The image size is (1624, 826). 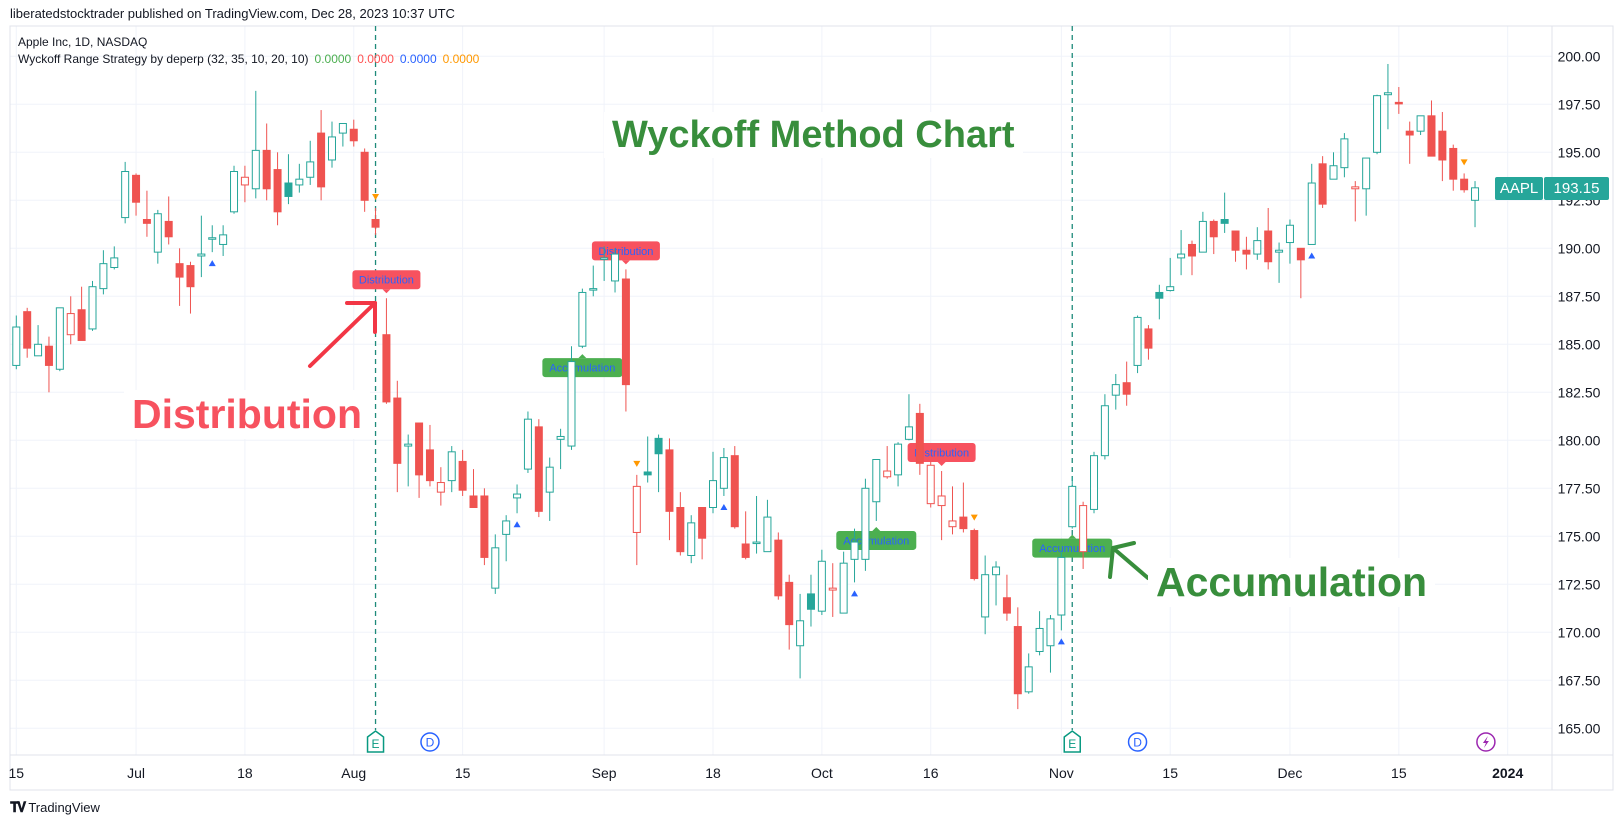 What do you see at coordinates (375, 59) in the screenshot?
I see `indicator-value-2: 0.0000` at bounding box center [375, 59].